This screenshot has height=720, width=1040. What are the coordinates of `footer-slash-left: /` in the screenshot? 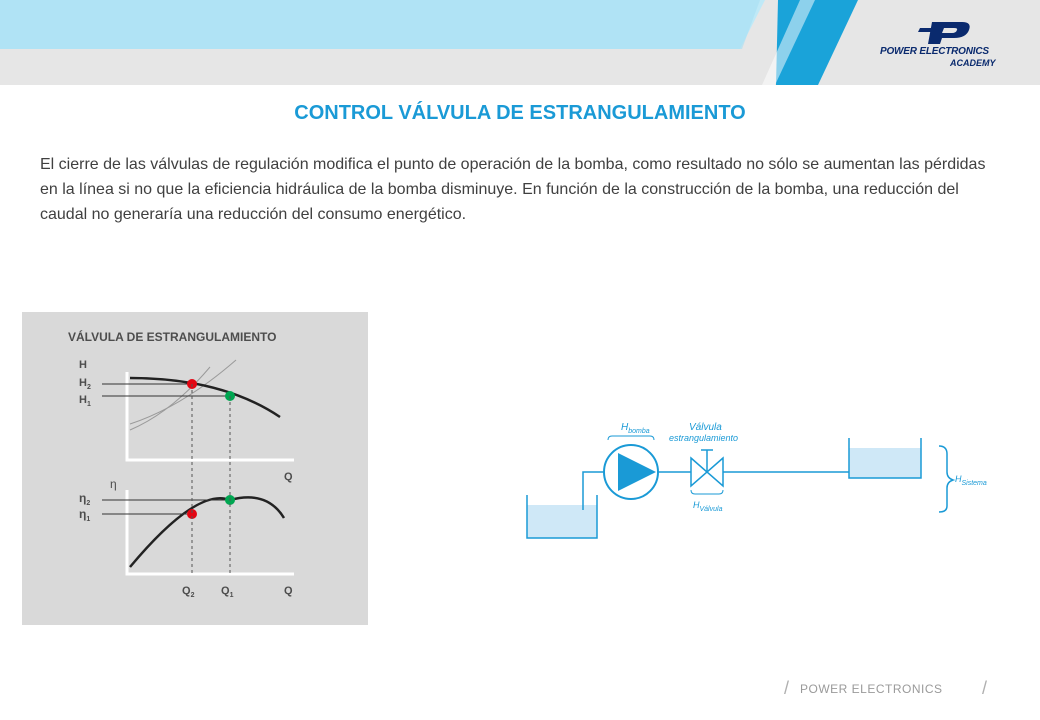 It's located at (787, 688).